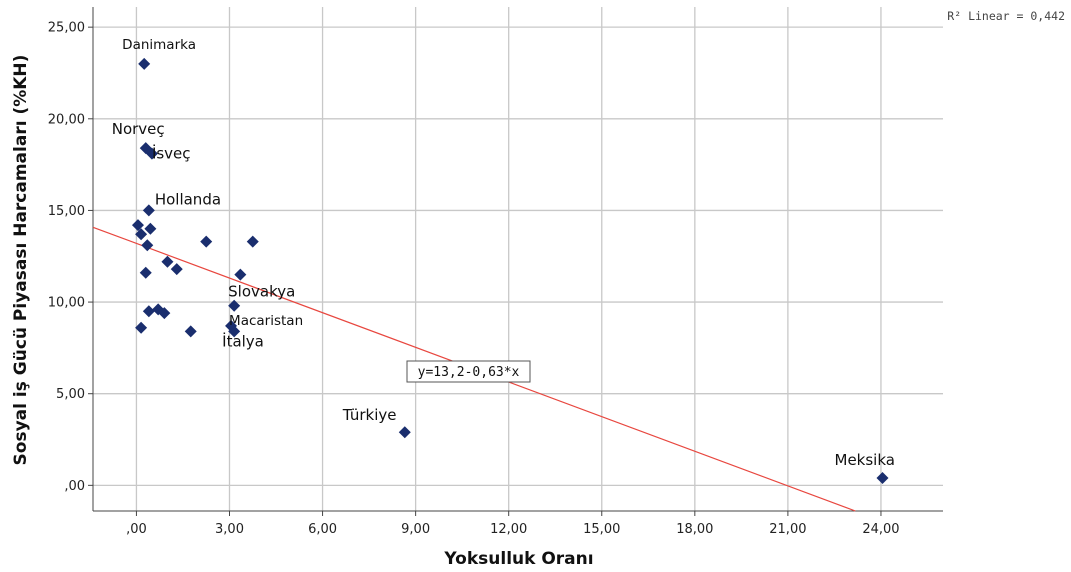 This screenshot has width=1071, height=572. Describe the element at coordinates (694, 529) in the screenshot. I see `x-tick-label: 18,00` at that location.